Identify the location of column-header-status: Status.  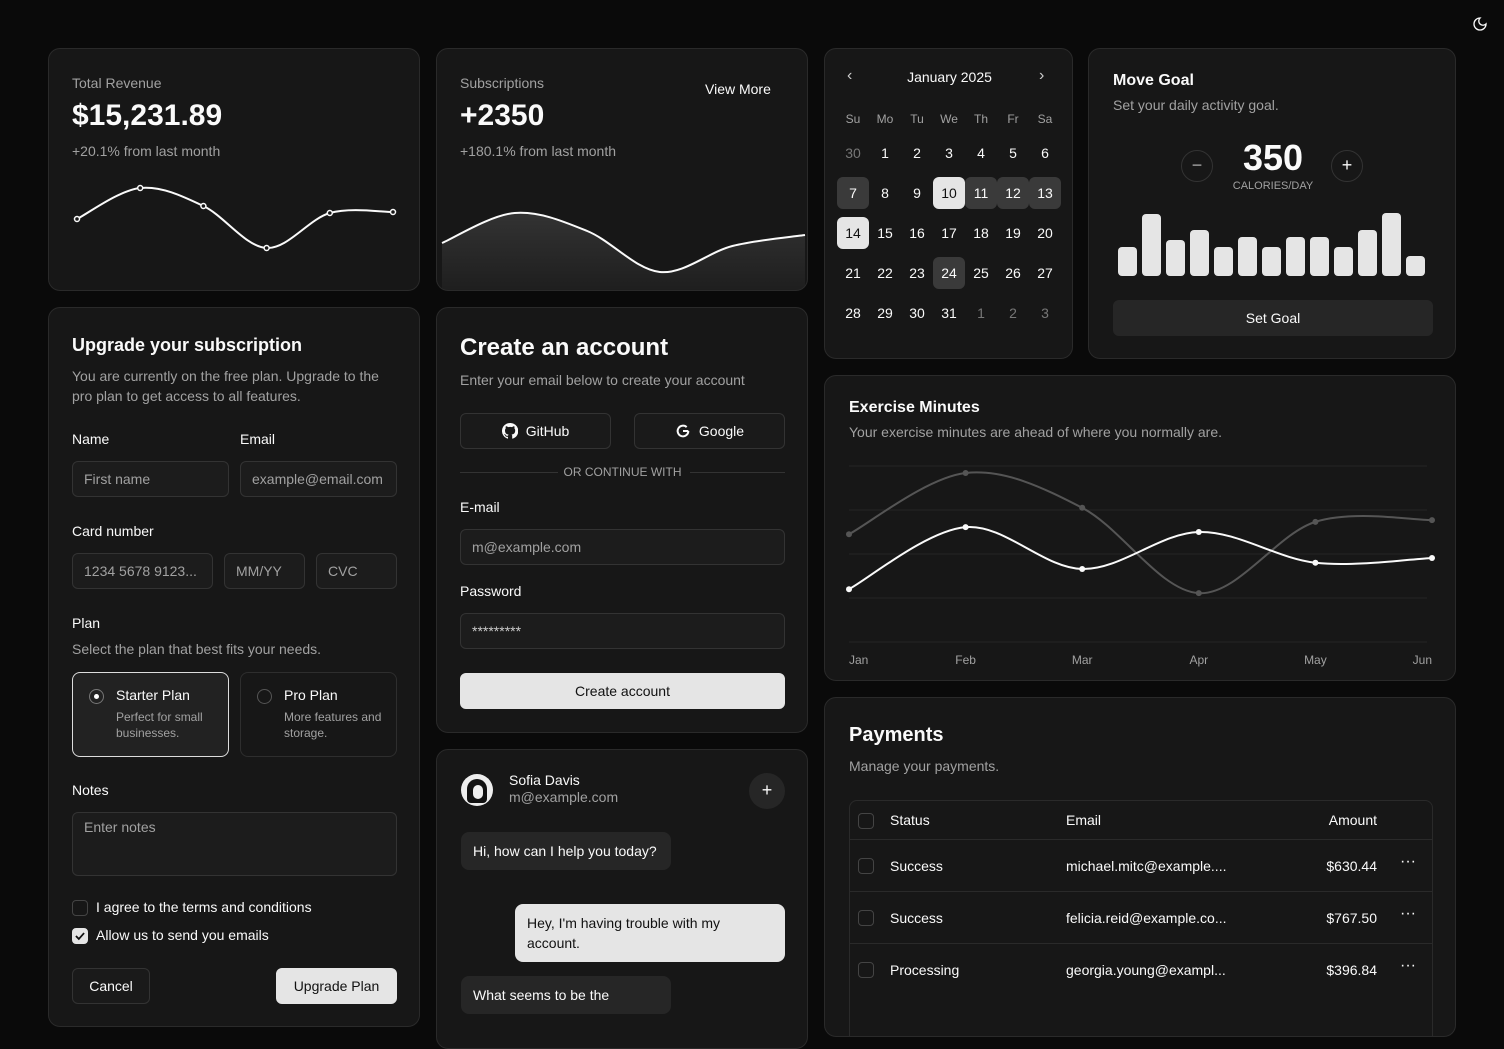
(910, 820).